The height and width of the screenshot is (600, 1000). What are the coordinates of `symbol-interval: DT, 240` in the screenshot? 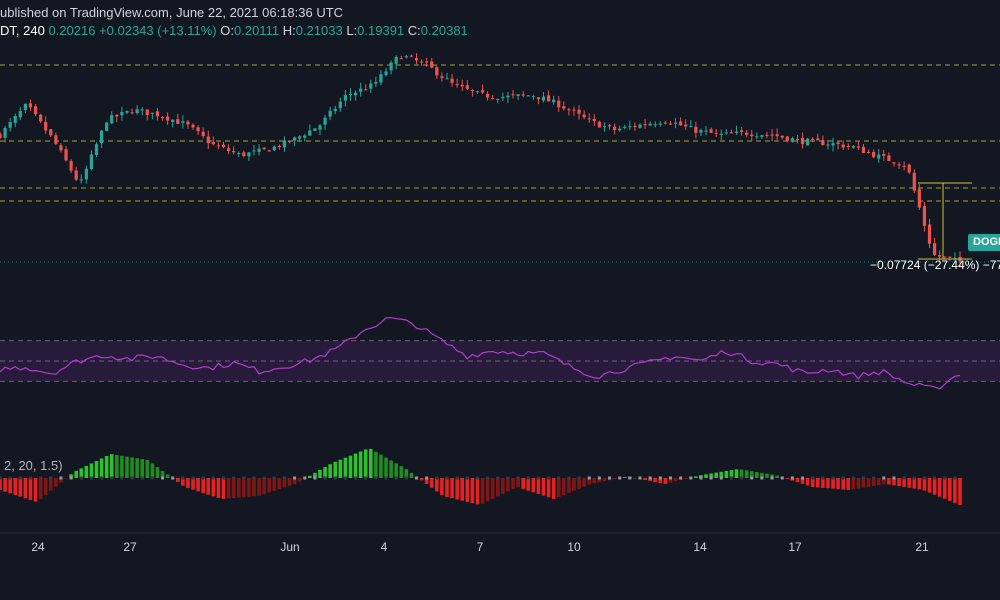 It's located at (22, 30).